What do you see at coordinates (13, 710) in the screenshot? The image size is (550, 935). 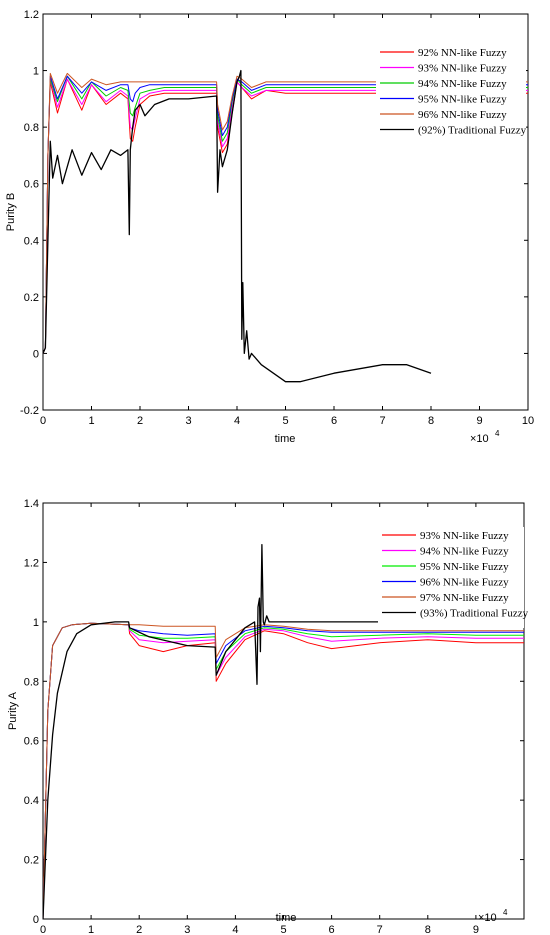 I see `y-axis-label: Purity A` at bounding box center [13, 710].